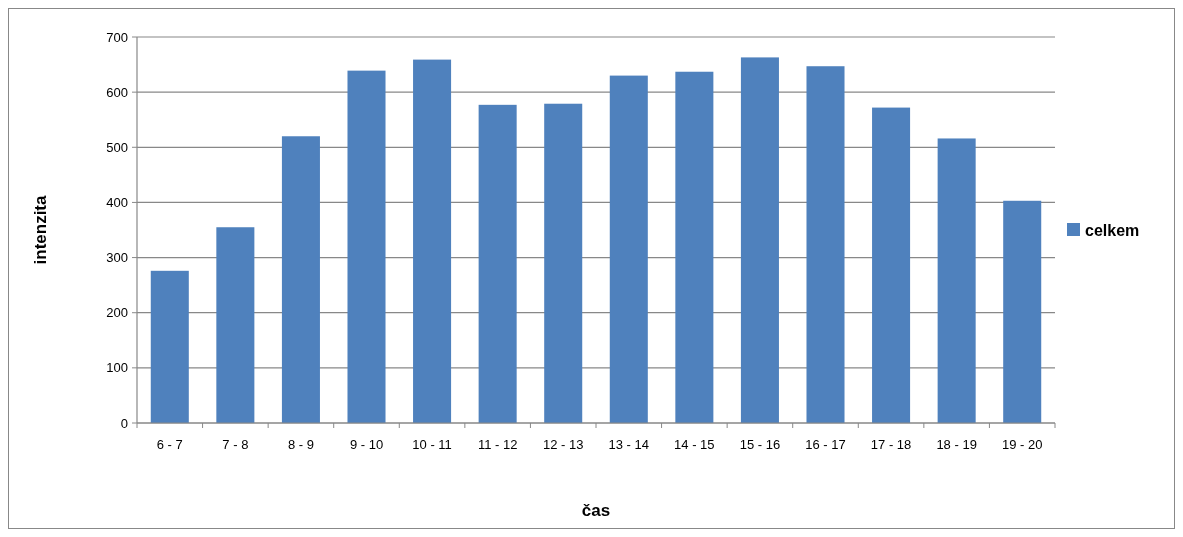  I want to click on x-tick-label: 18 - 19, so click(956, 444).